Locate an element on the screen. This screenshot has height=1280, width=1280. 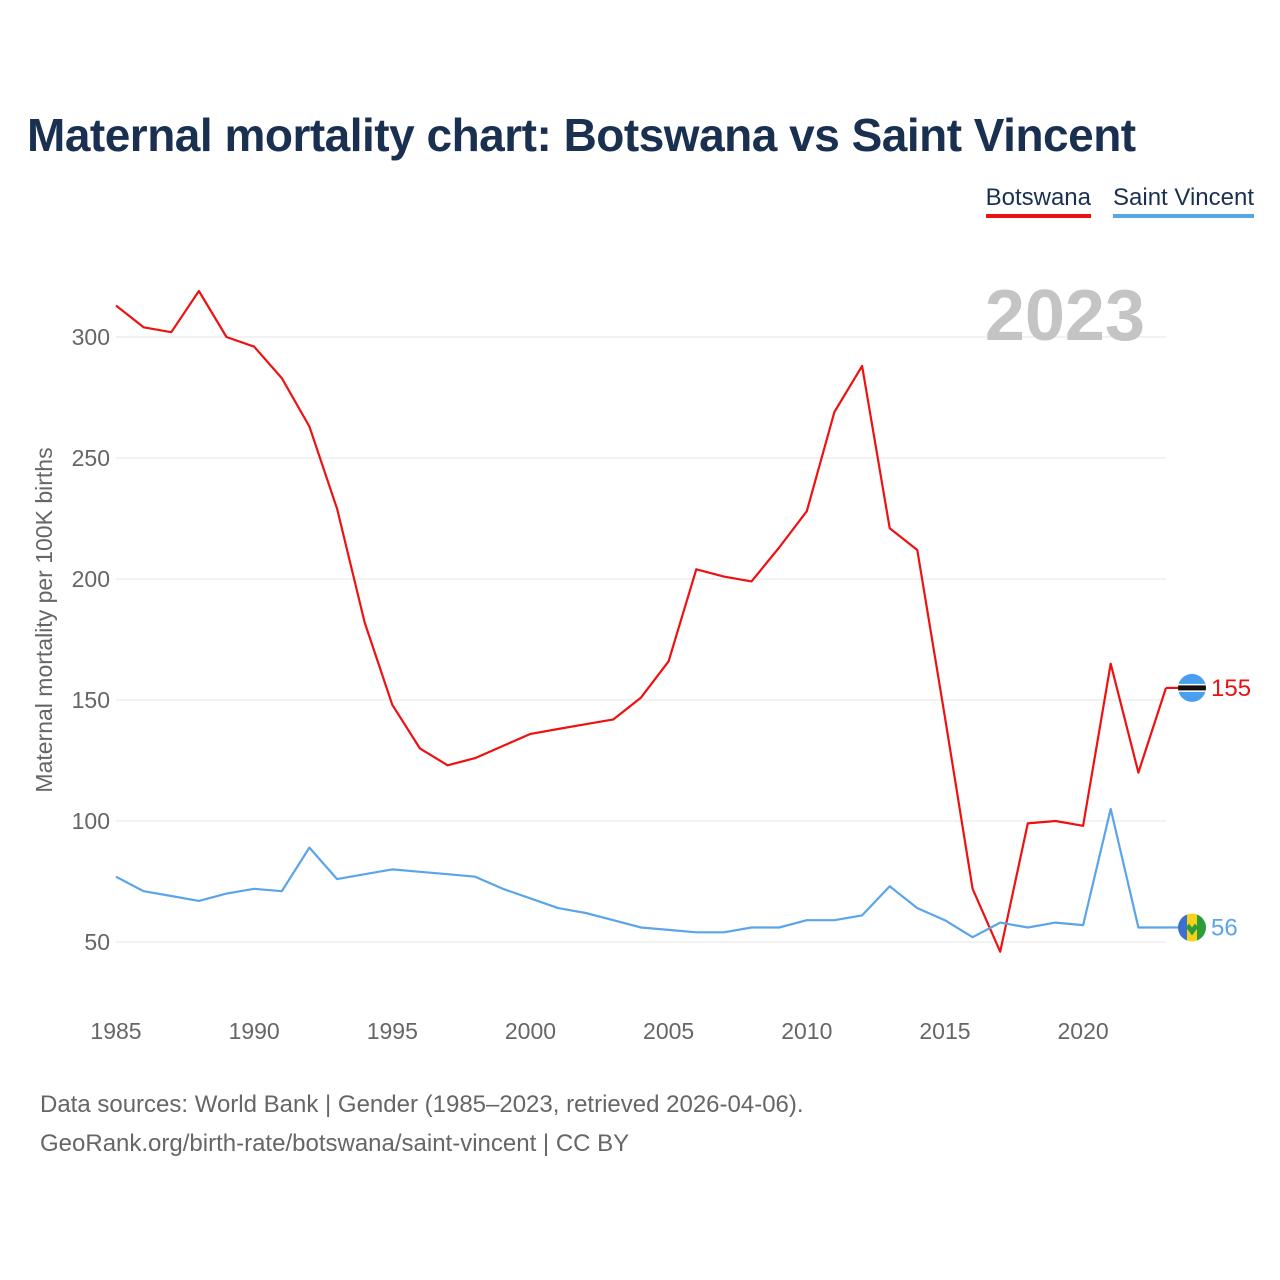
end-label-botswana: 155 is located at coordinates (1231, 688).